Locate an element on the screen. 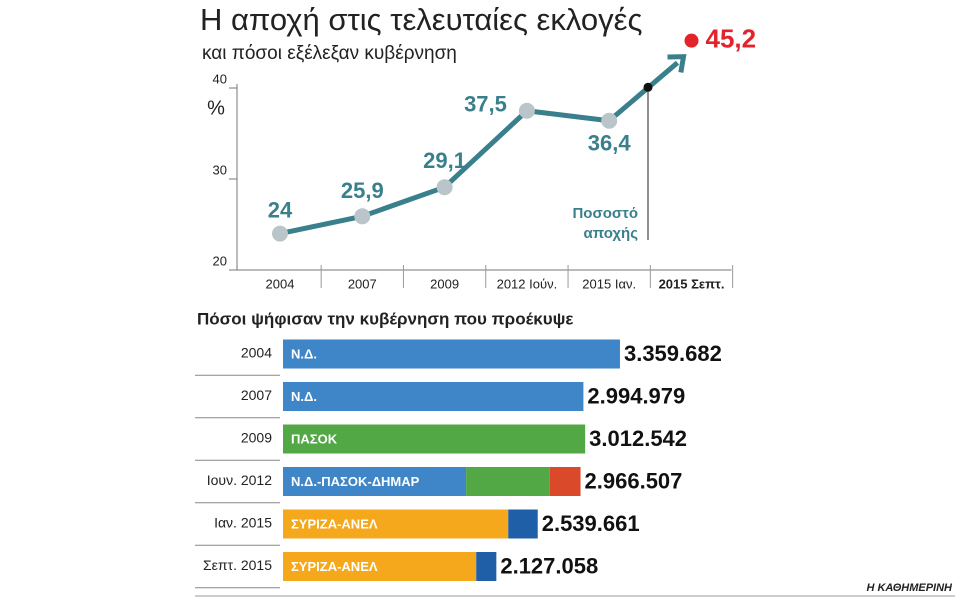 The image size is (960, 600). bar-label: Ν.Δ.-ΠΑΣΟΚ-ΔΗΜΑΡ is located at coordinates (355, 481).